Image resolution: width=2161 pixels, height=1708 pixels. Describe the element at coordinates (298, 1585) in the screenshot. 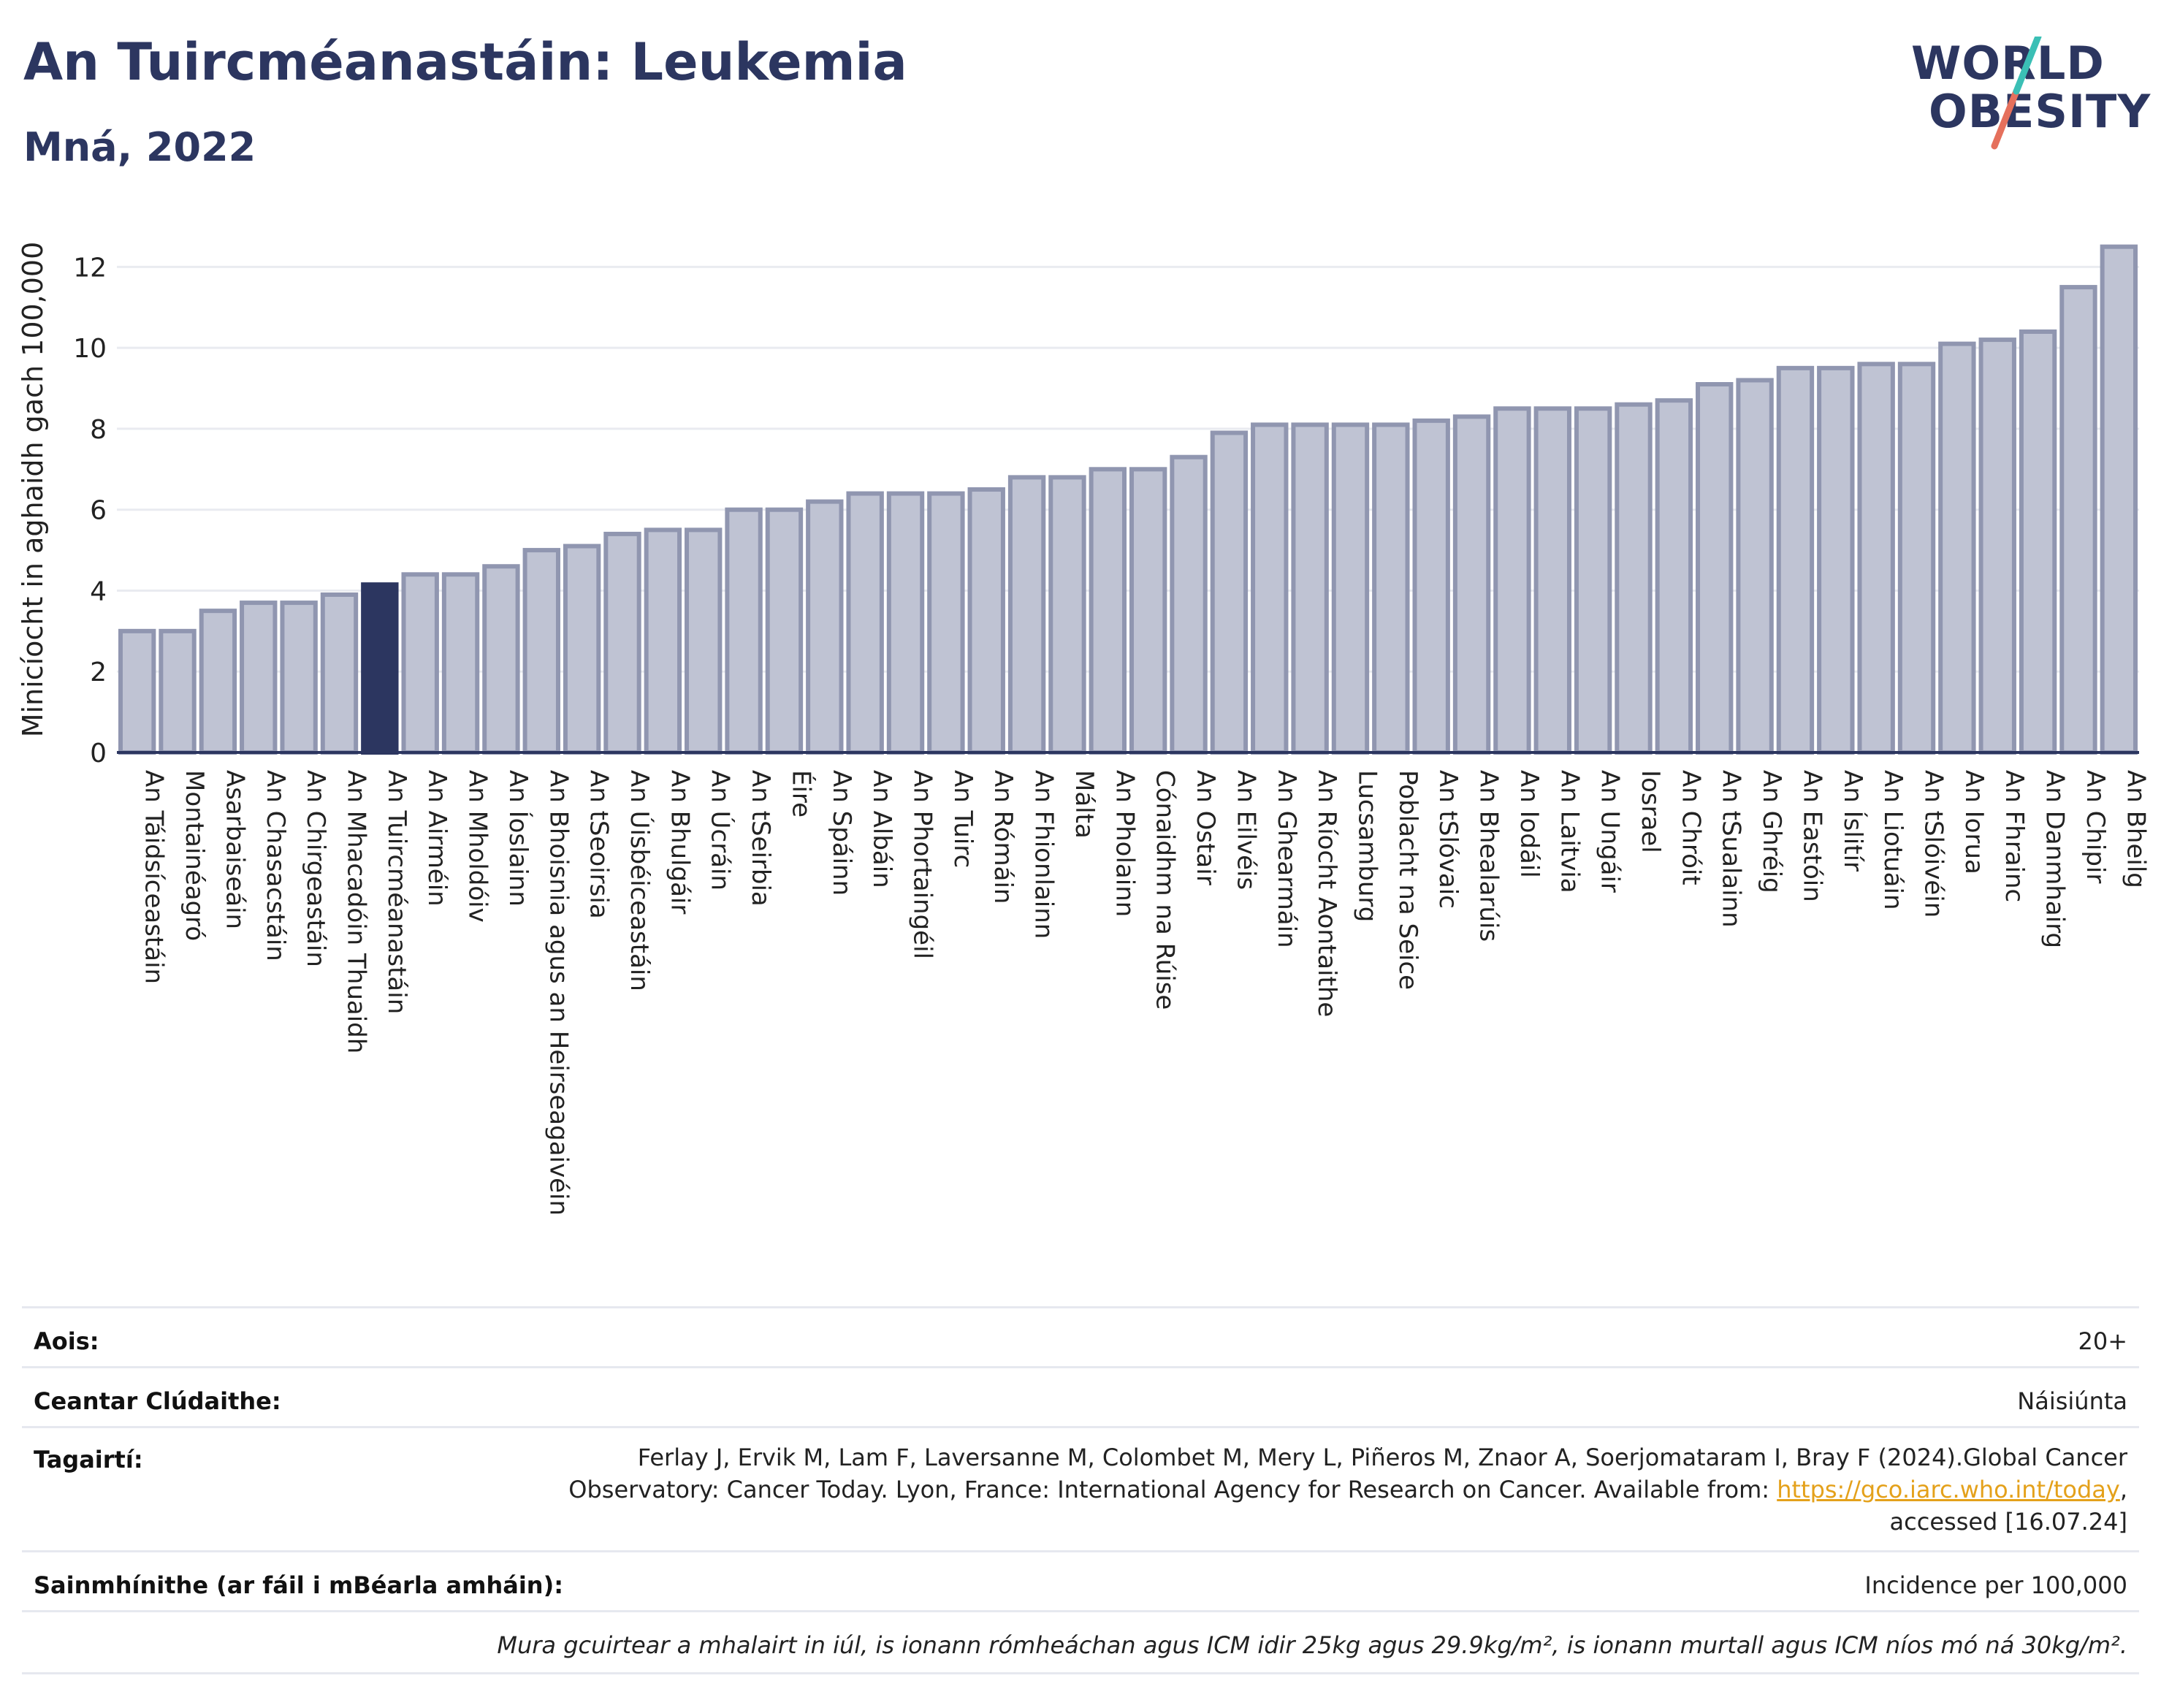

I see `definitions-label: Sainmhínithe (ar fáil i mBéarla amháin):` at that location.